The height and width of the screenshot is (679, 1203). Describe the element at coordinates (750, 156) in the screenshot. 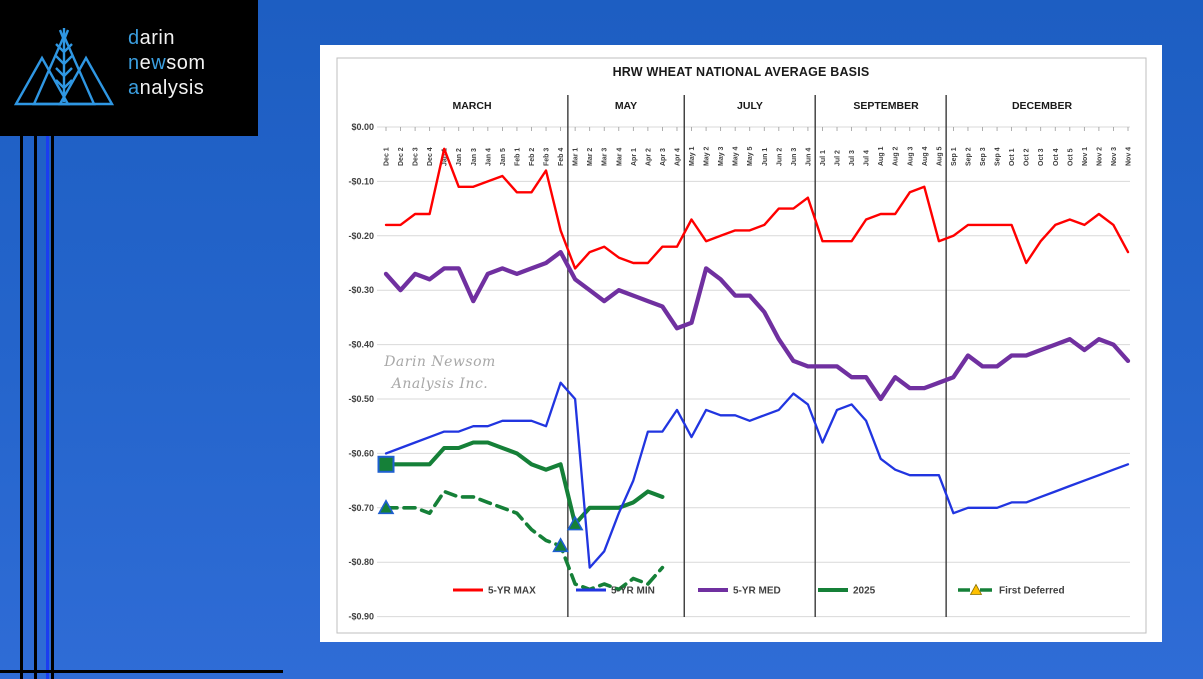

I see `svg-text: May 5` at that location.